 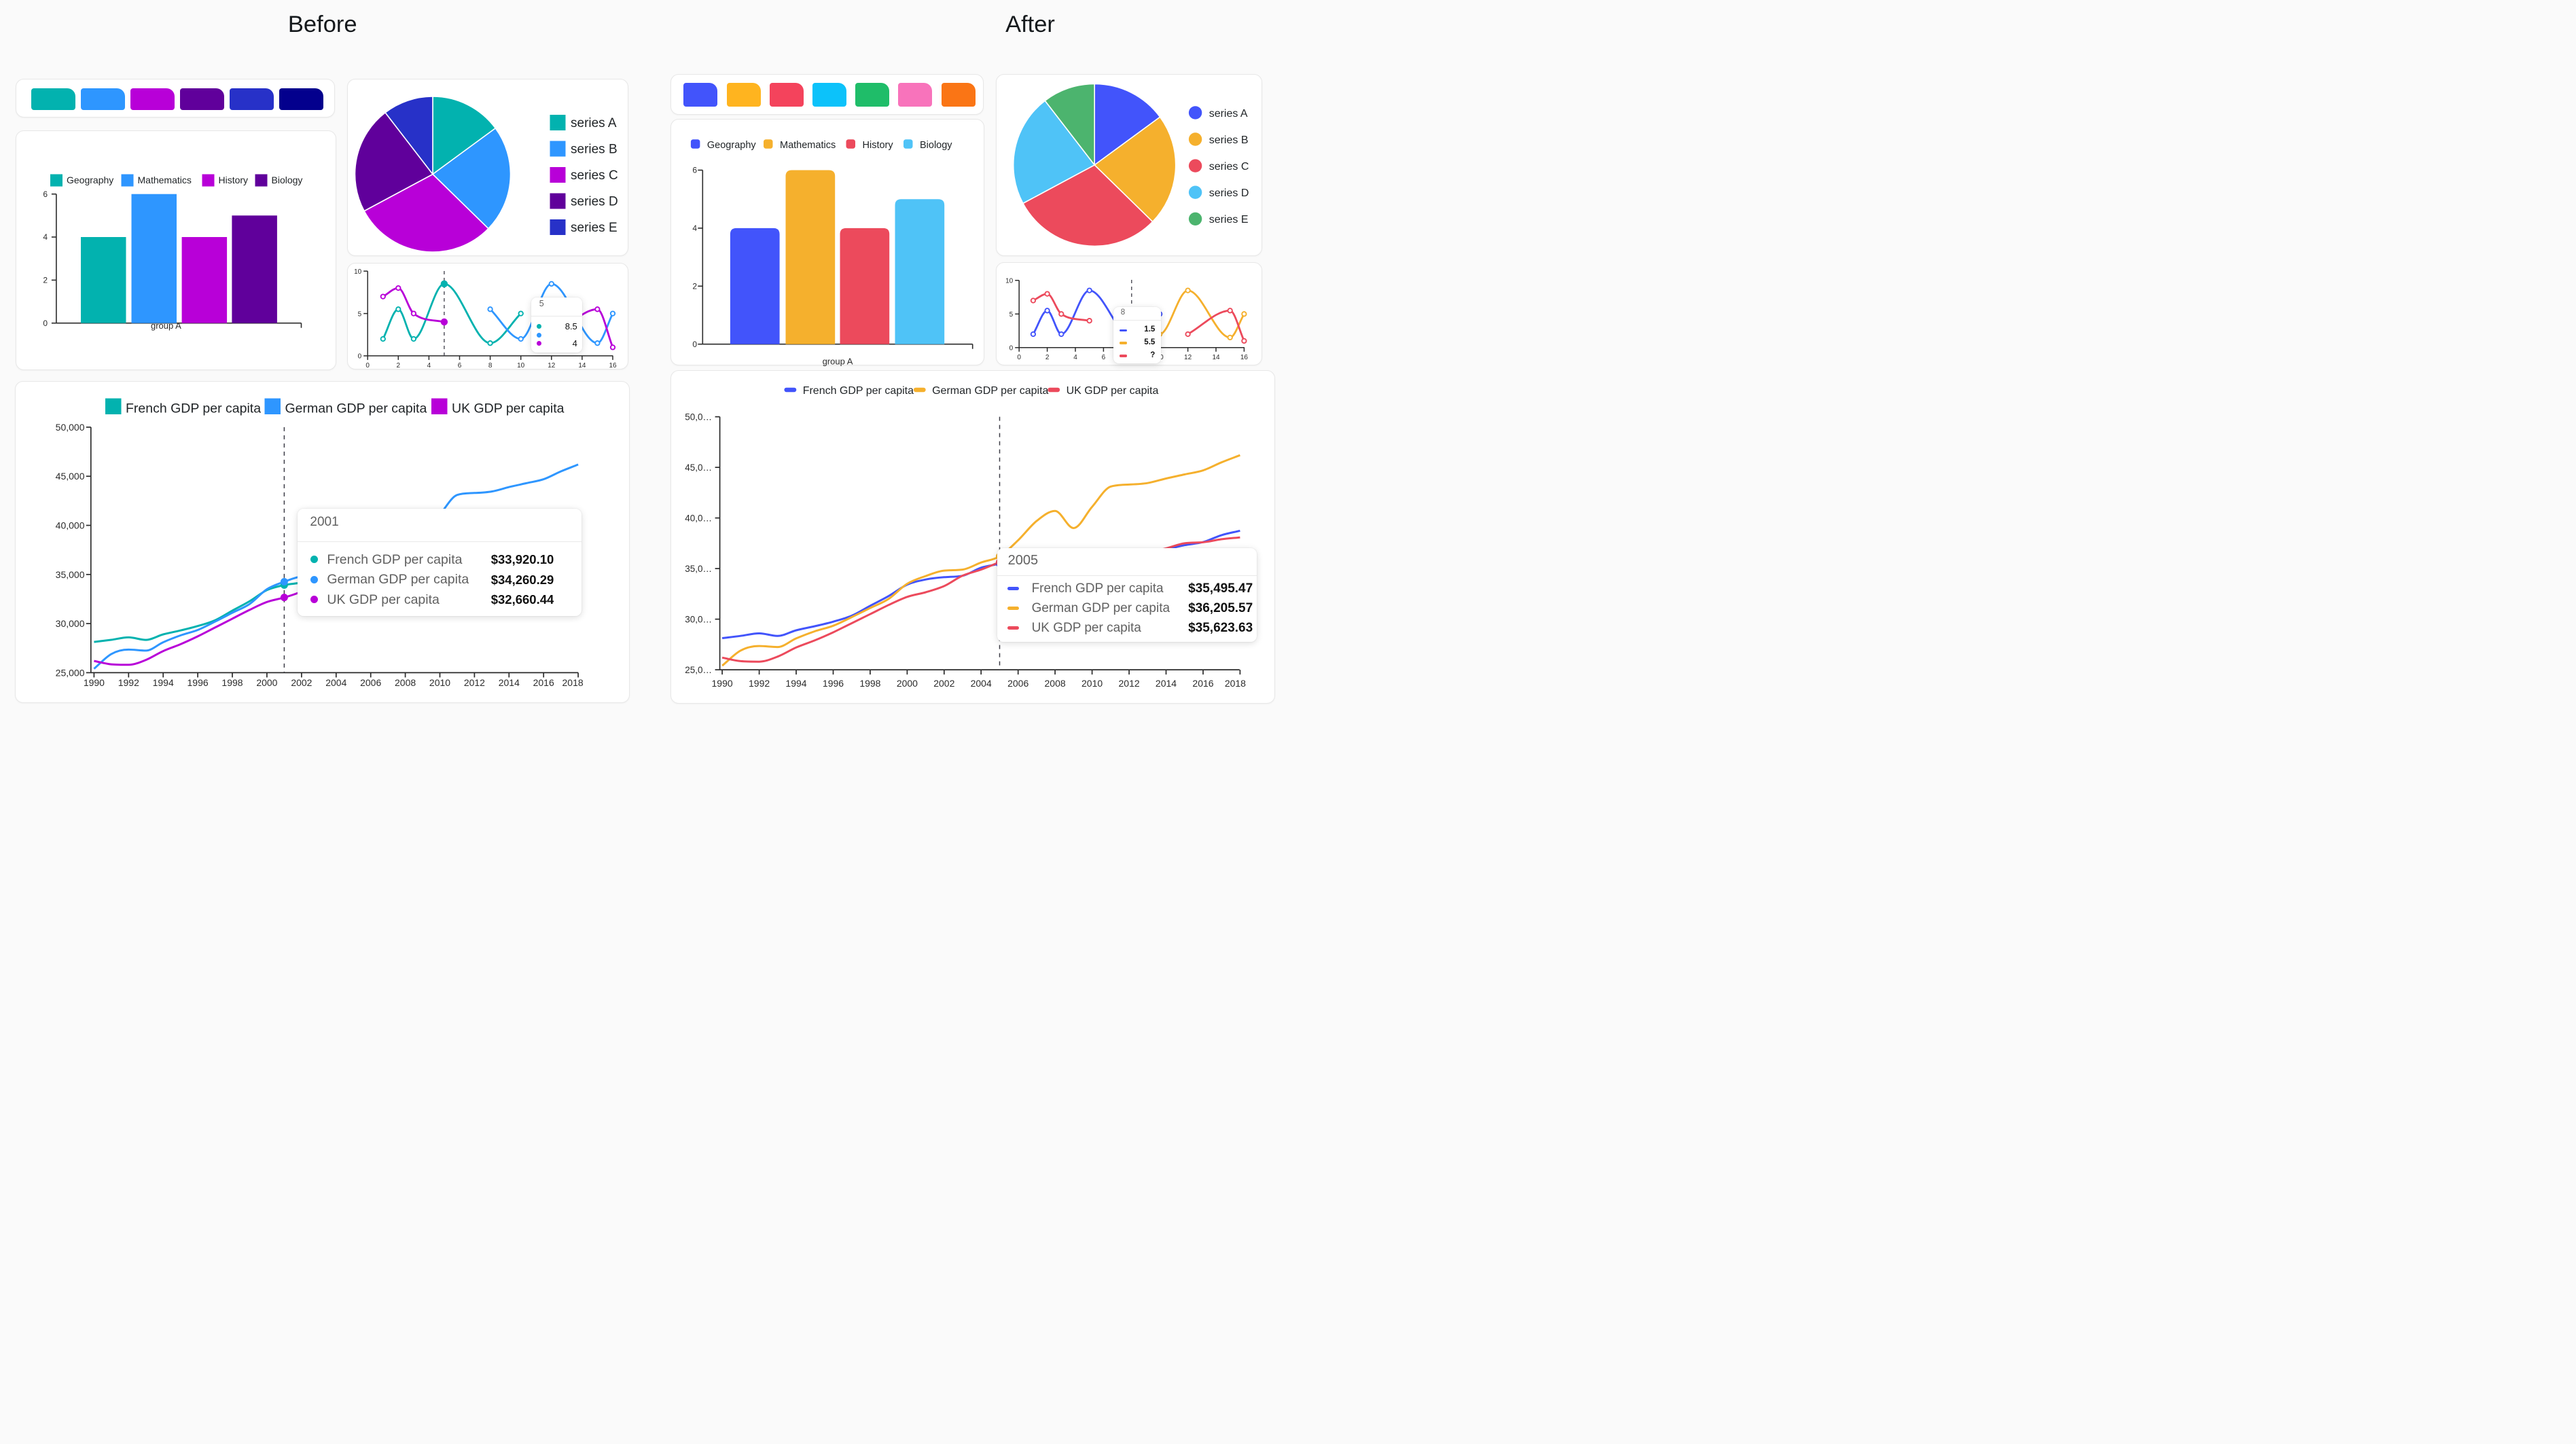 What do you see at coordinates (70, 525) in the screenshot?
I see `svg-text: 40,000` at bounding box center [70, 525].